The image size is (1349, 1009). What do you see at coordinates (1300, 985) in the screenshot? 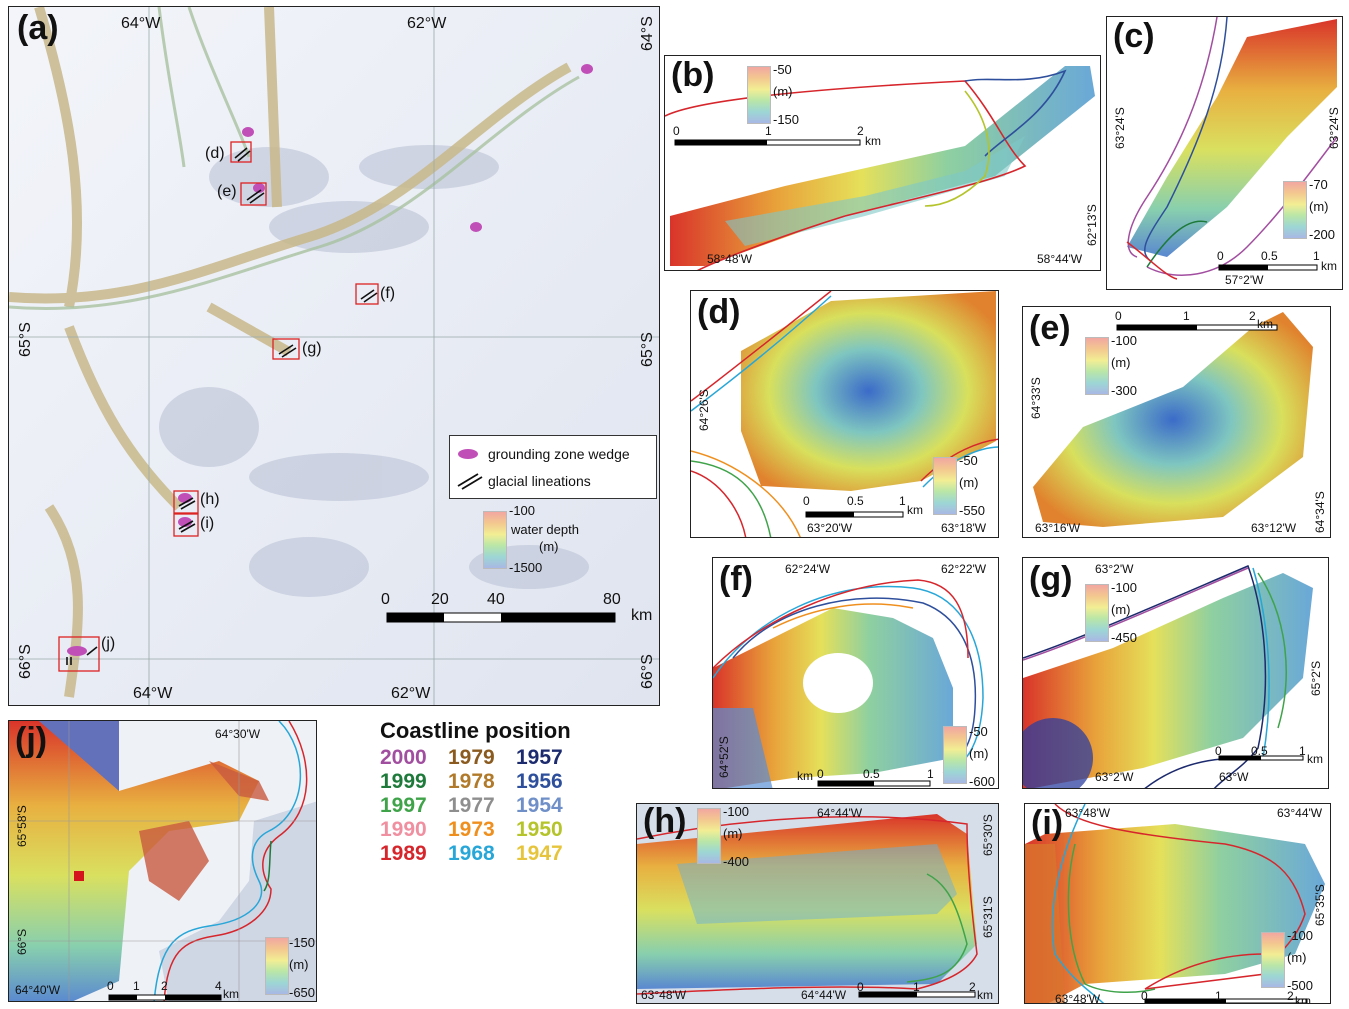
I see `cb-bottom: -500` at bounding box center [1300, 985].